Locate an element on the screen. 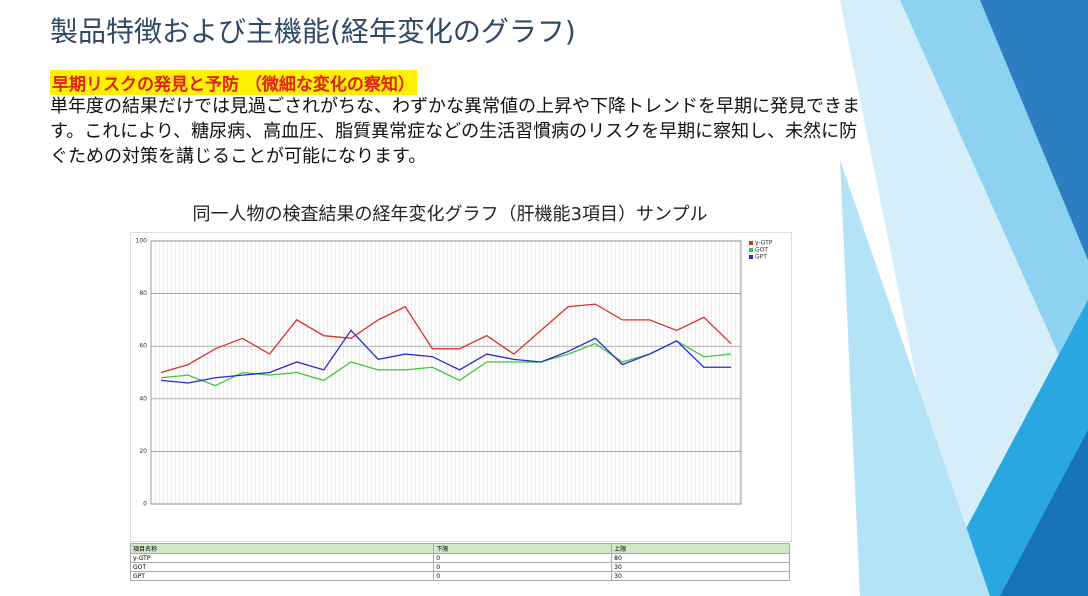 The height and width of the screenshot is (596, 1088). table-cell: GOT is located at coordinates (282, 567).